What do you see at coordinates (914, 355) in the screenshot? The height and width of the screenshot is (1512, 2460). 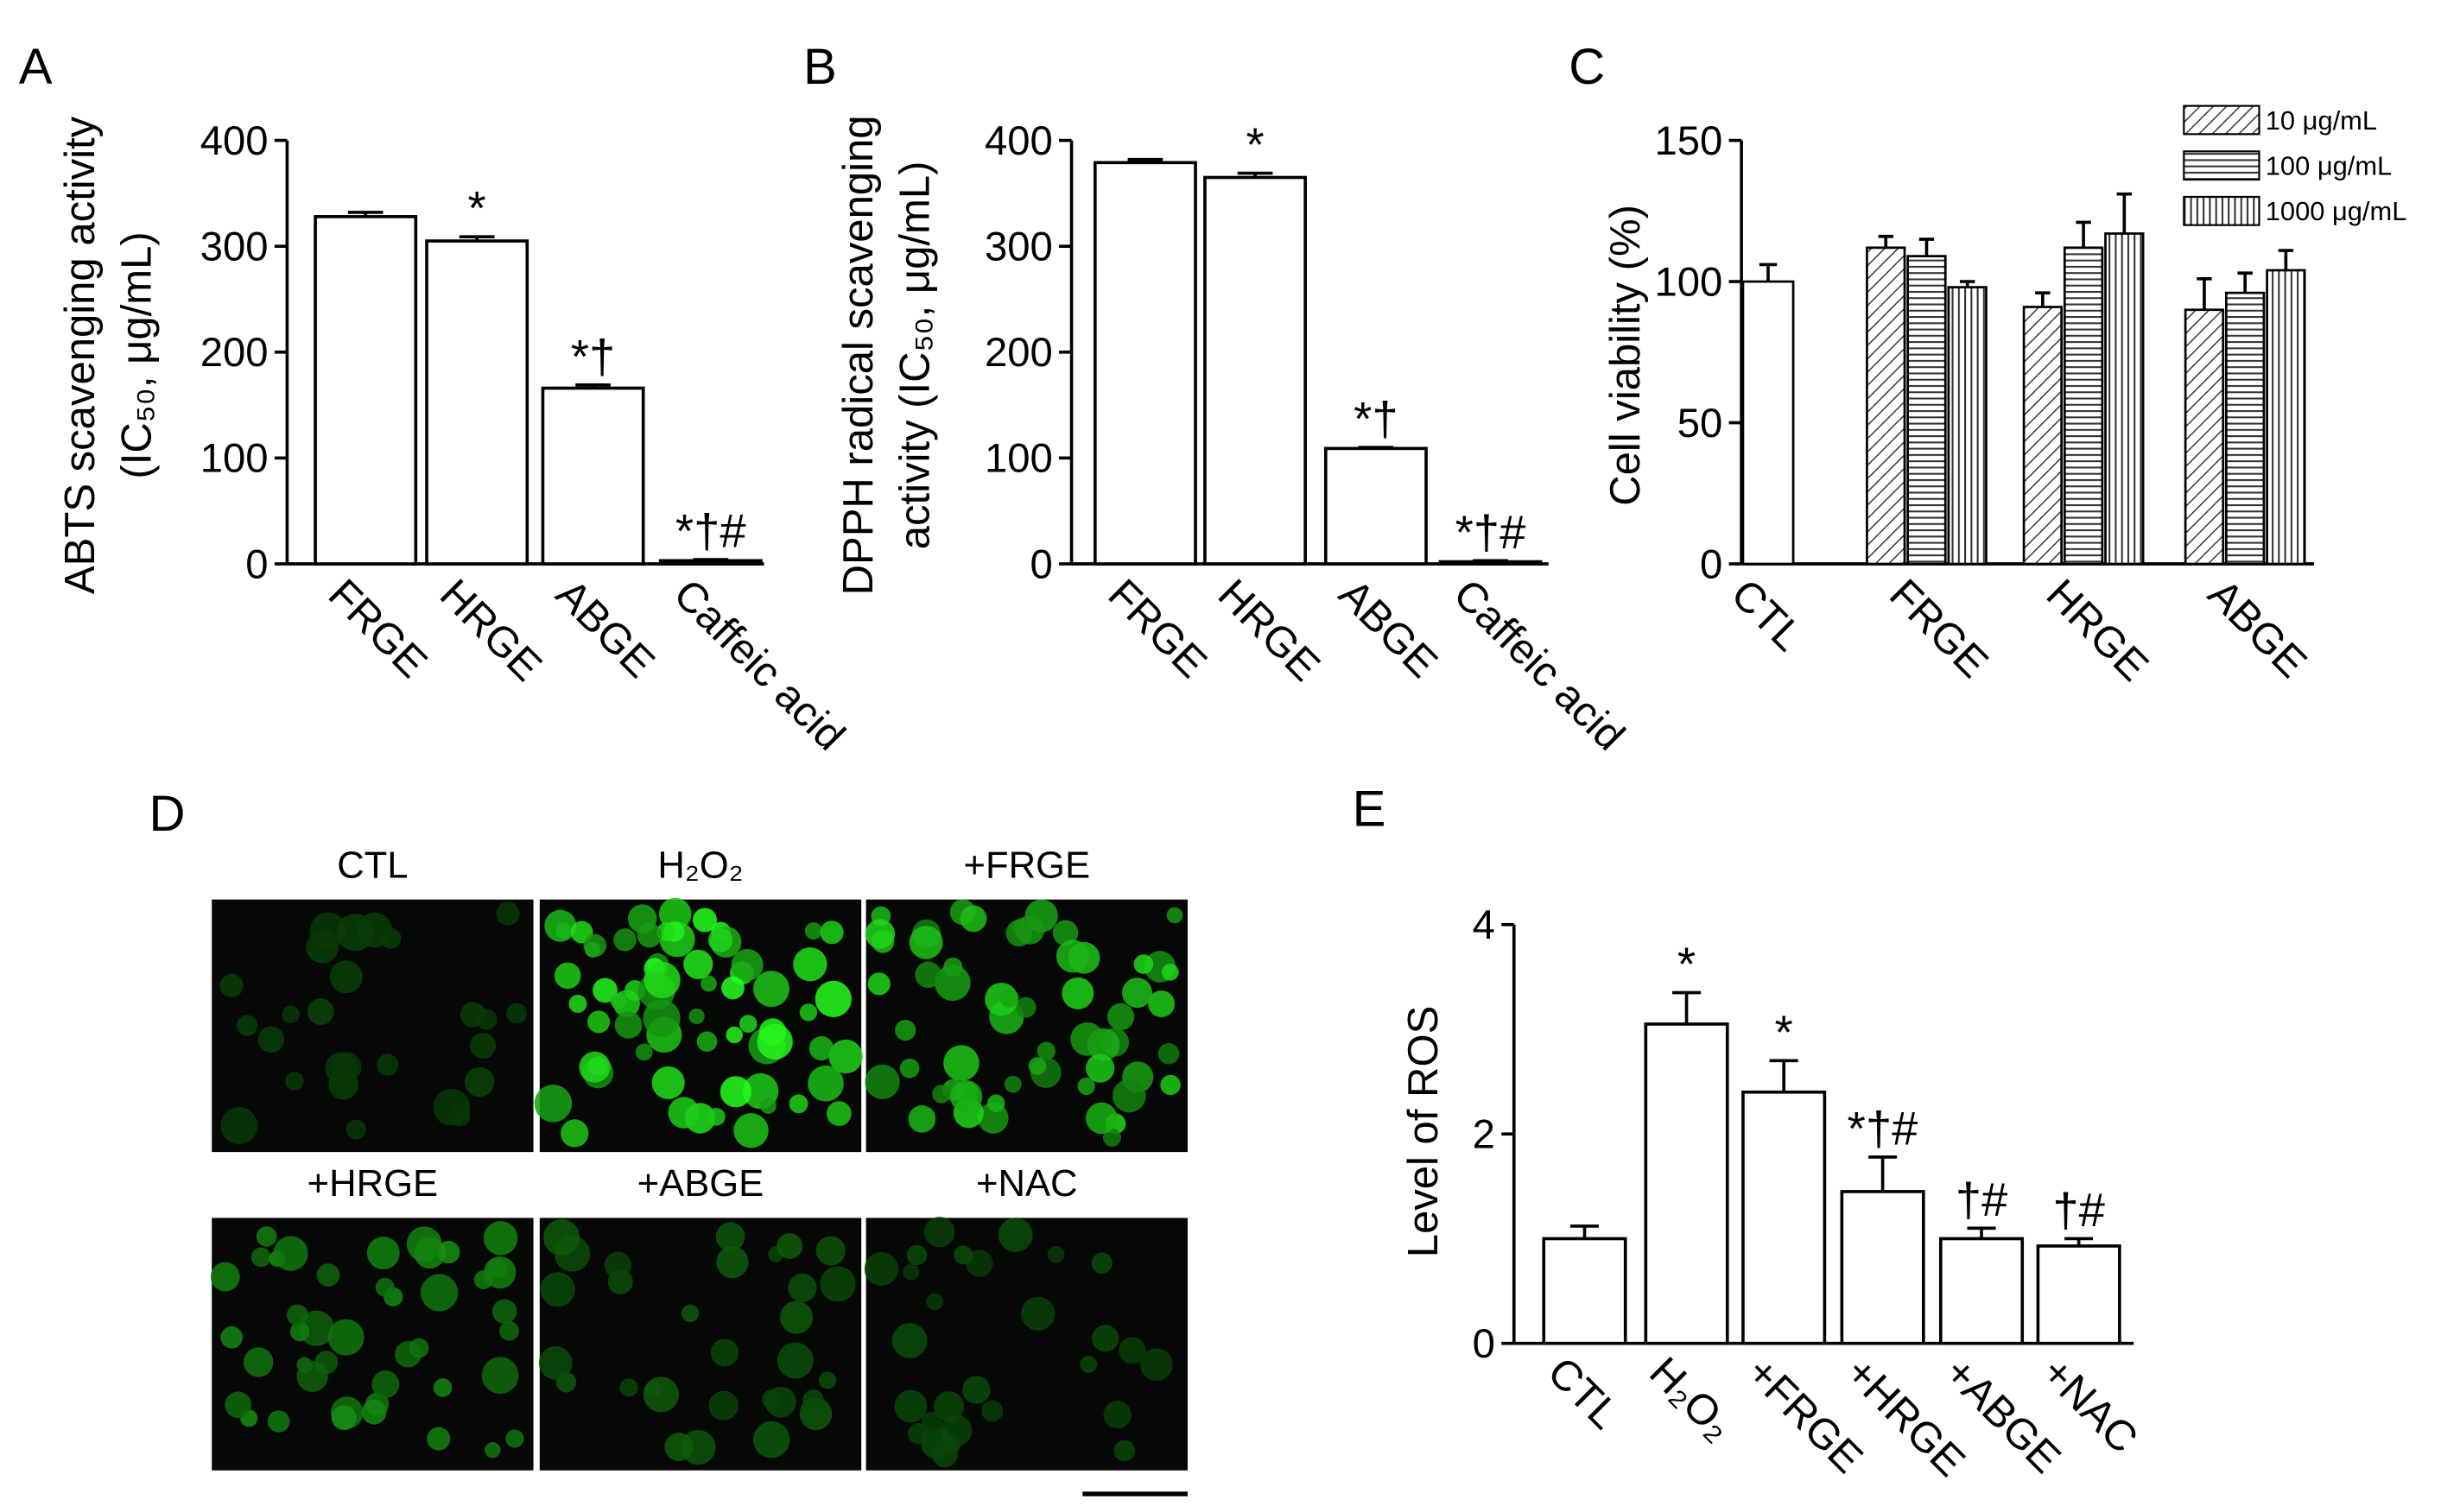 I see `y-axis-label: activity (IC₅₀, μg/mL)` at bounding box center [914, 355].